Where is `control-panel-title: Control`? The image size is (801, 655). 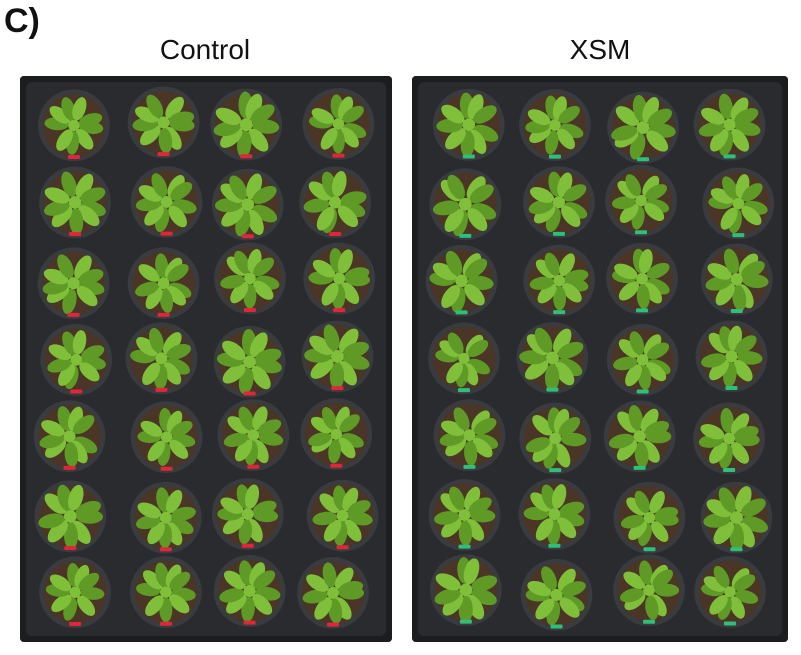
control-panel-title: Control is located at coordinates (205, 49).